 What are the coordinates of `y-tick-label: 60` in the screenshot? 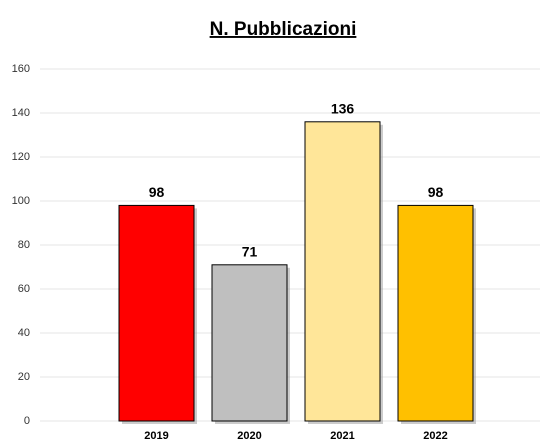 It's located at (24, 289).